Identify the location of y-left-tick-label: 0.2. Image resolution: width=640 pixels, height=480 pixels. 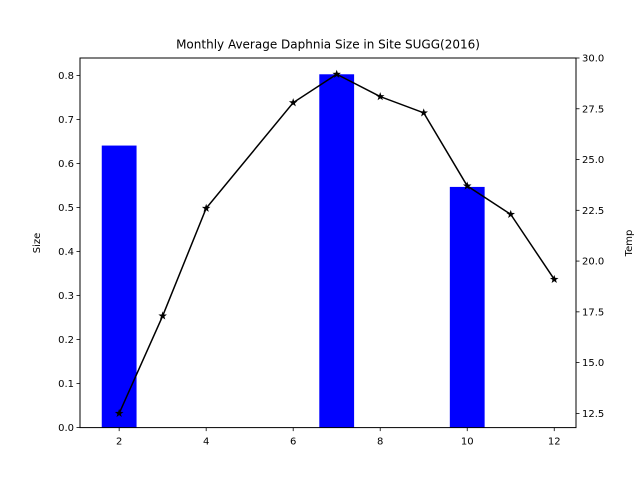
(66, 340).